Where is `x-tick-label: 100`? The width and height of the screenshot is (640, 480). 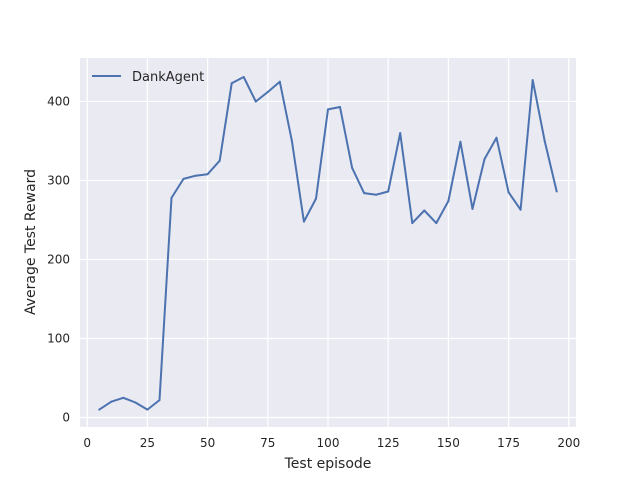 x-tick-label: 100 is located at coordinates (328, 443).